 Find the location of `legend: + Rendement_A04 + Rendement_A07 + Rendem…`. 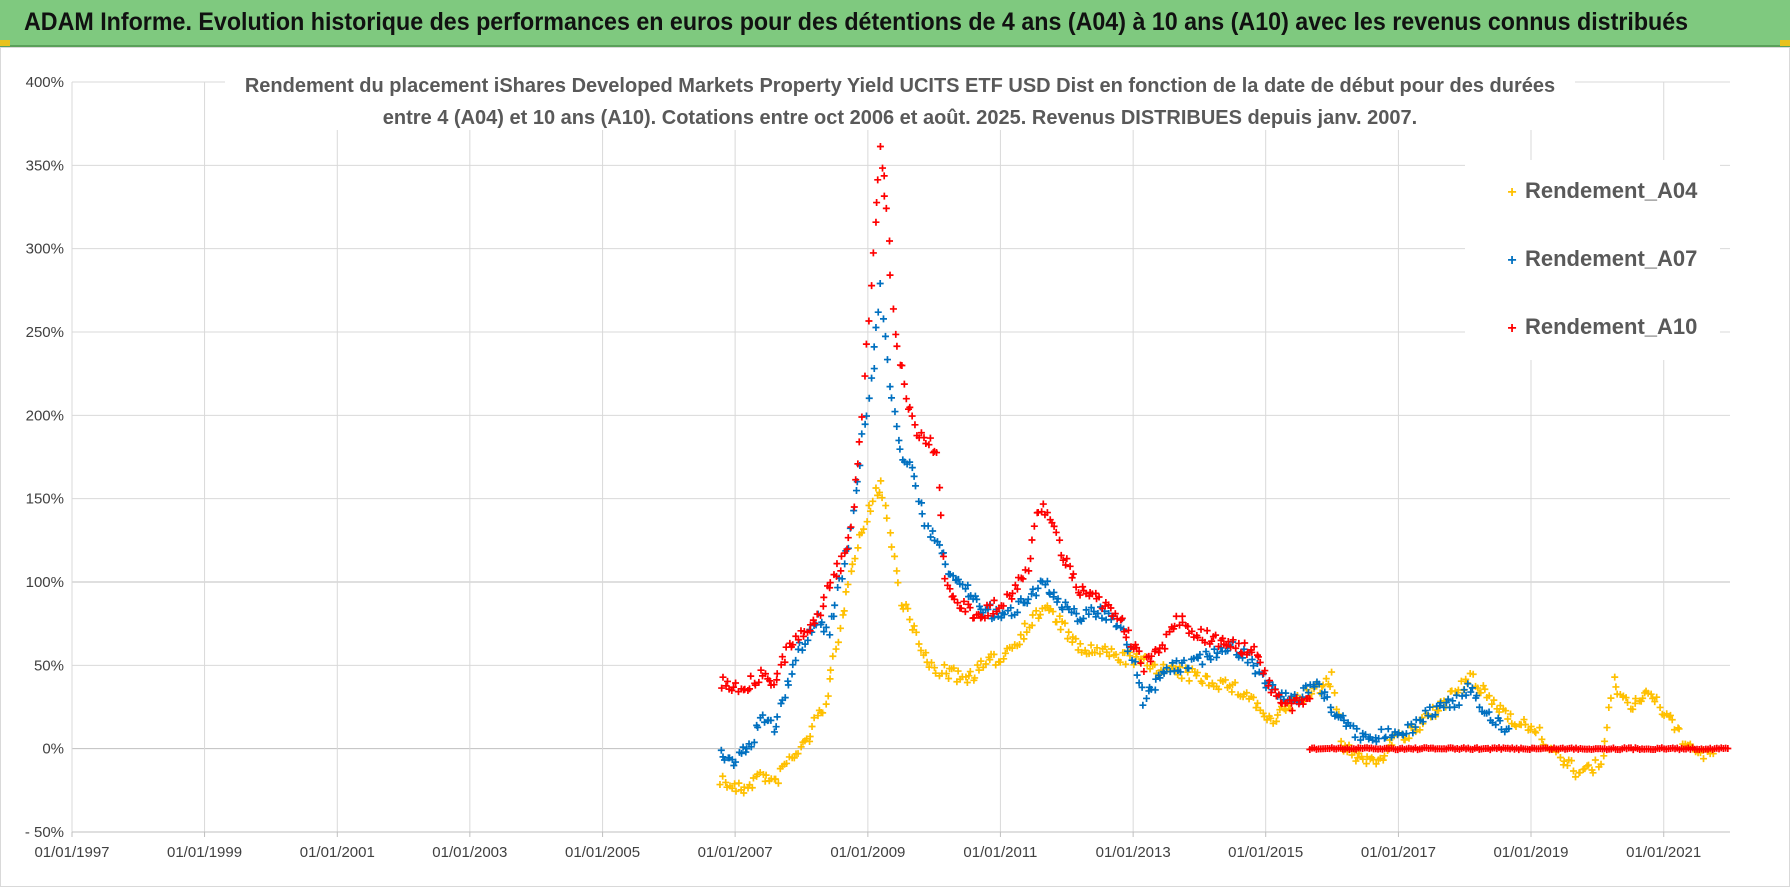

legend: + Rendement_A04 + Rendement_A07 + Rendem… is located at coordinates (1592, 260).